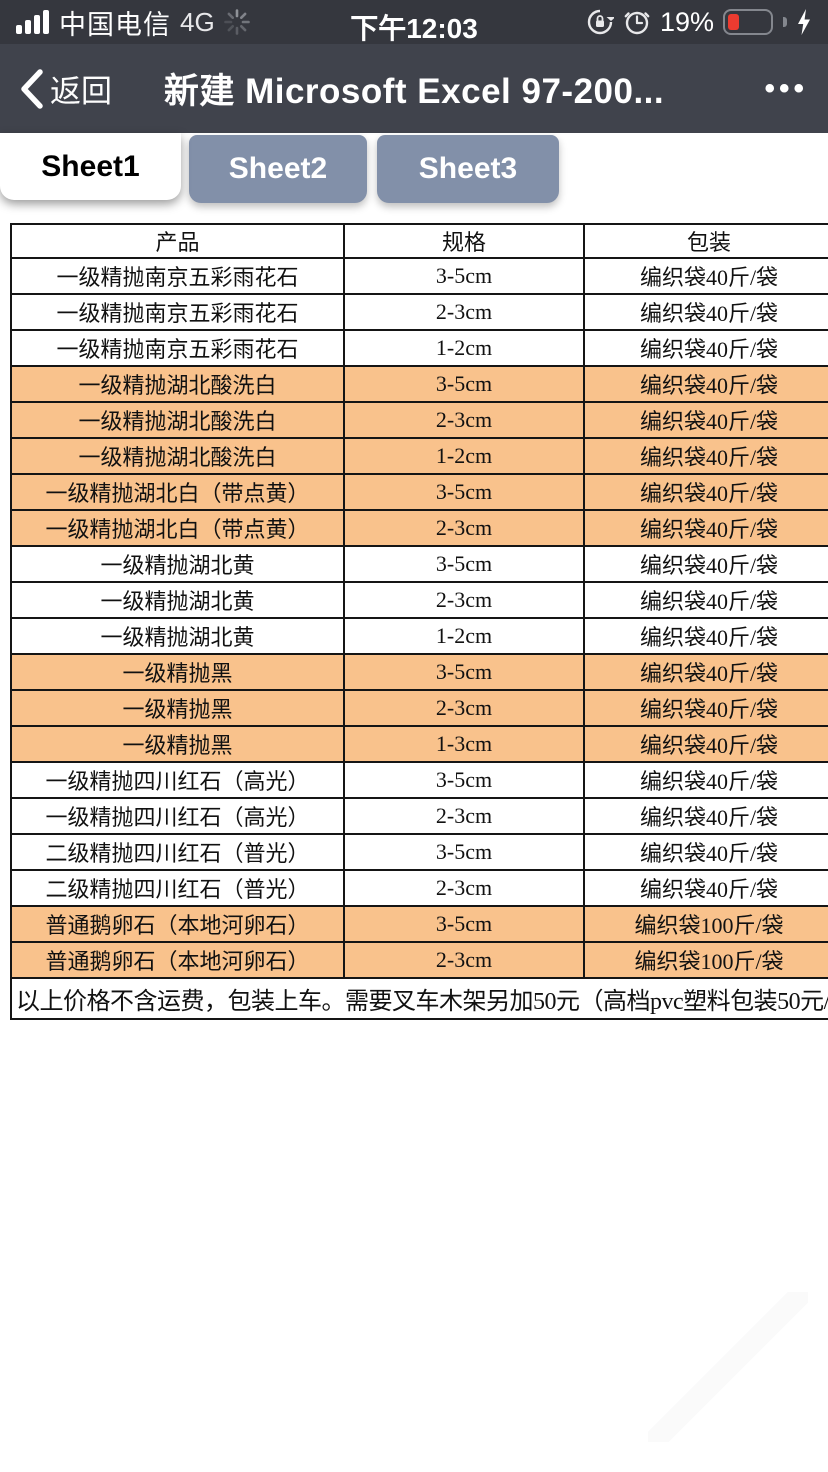 Image resolution: width=828 pixels, height=1472 pixels. What do you see at coordinates (786, 88) in the screenshot?
I see `more-options-button: •••` at bounding box center [786, 88].